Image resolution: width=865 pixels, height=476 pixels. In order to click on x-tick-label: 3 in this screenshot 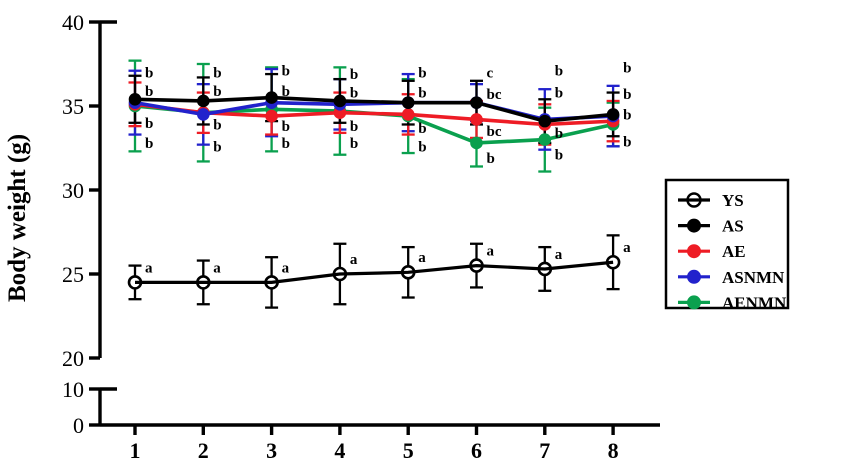, I will do `click(271, 450)`.